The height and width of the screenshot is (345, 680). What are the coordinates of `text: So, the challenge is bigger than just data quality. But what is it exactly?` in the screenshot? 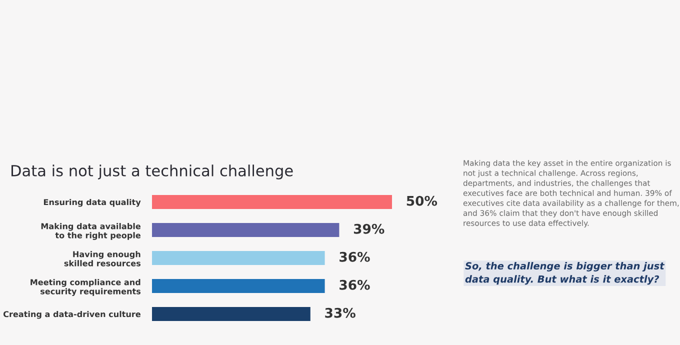 It's located at (565, 273).